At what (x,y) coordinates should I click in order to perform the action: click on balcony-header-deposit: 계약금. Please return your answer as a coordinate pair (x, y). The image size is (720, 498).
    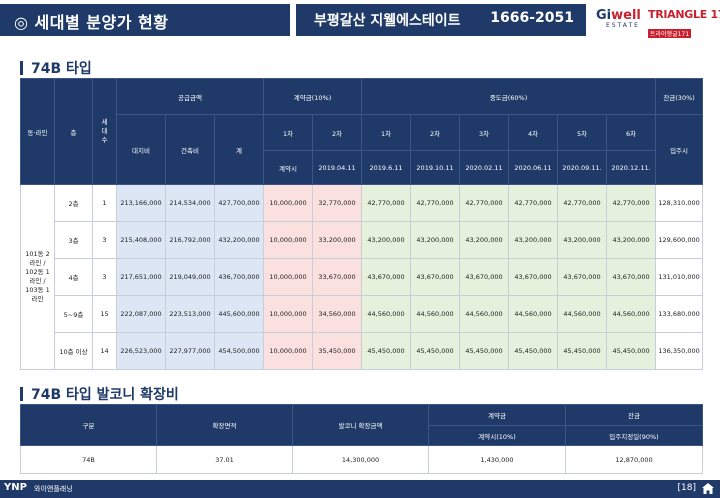
    Looking at the image, I should click on (497, 415).